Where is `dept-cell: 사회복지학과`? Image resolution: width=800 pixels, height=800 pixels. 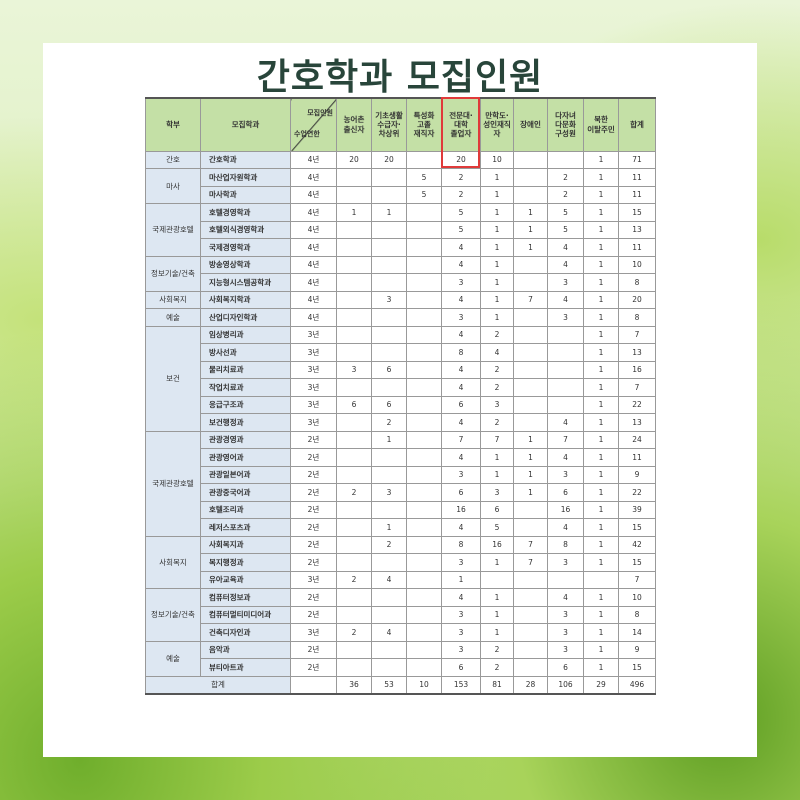
dept-cell: 사회복지학과 is located at coordinates (245, 299).